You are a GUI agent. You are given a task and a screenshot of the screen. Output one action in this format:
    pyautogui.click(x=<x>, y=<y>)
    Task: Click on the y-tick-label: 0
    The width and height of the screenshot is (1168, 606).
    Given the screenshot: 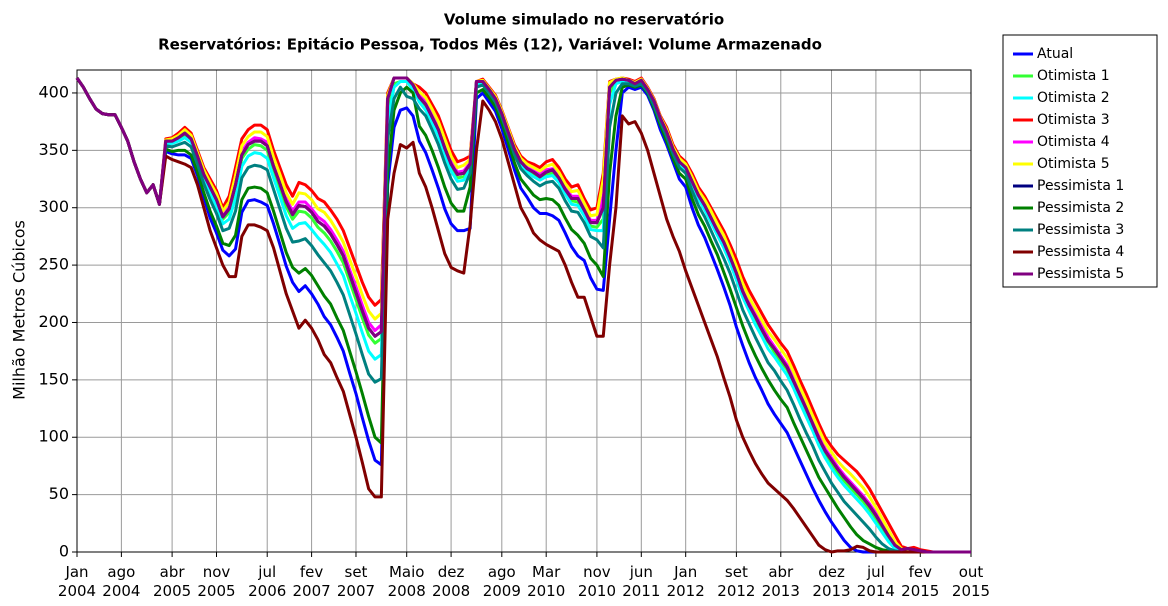 What is the action you would take?
    pyautogui.click(x=64, y=551)
    